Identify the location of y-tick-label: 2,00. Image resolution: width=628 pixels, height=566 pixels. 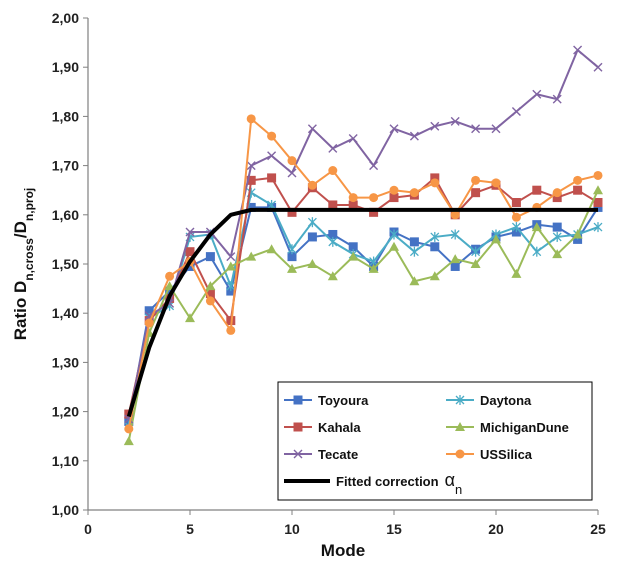
(65, 18).